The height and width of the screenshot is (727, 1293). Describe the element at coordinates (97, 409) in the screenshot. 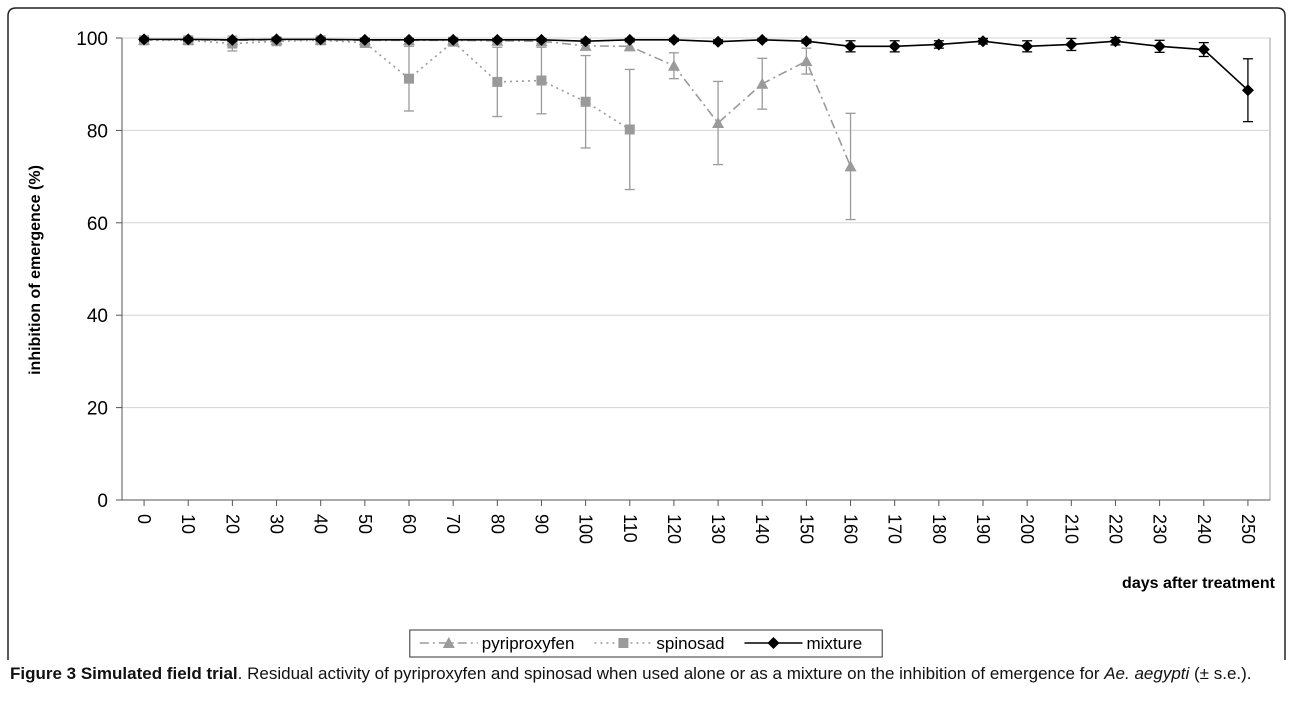

I see `y-tick-label: 20` at that location.